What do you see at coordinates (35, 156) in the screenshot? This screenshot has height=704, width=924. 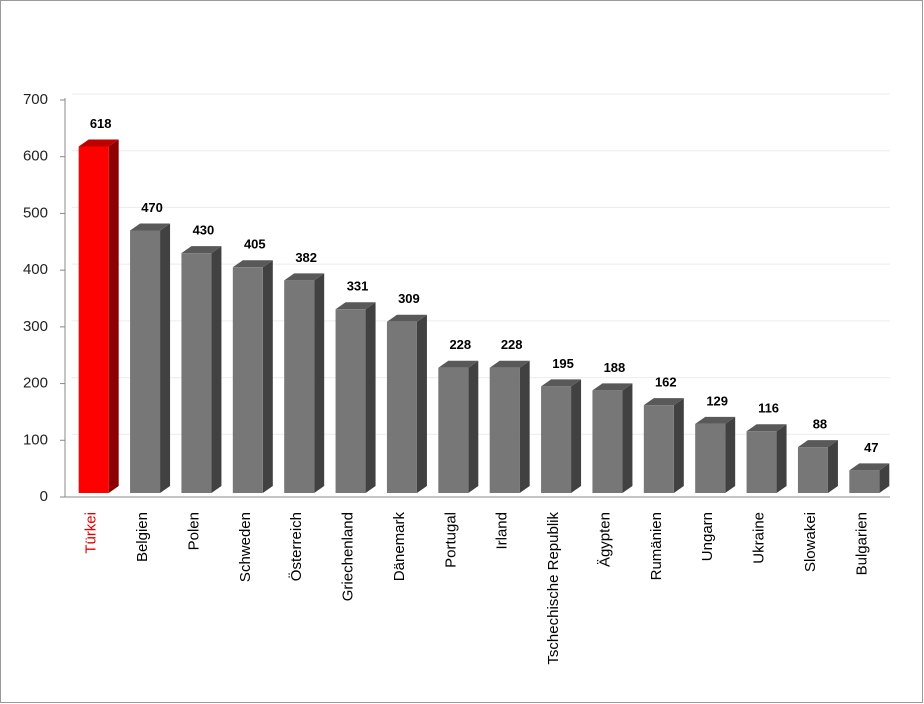 I see `y-tick-label: 600` at bounding box center [35, 156].